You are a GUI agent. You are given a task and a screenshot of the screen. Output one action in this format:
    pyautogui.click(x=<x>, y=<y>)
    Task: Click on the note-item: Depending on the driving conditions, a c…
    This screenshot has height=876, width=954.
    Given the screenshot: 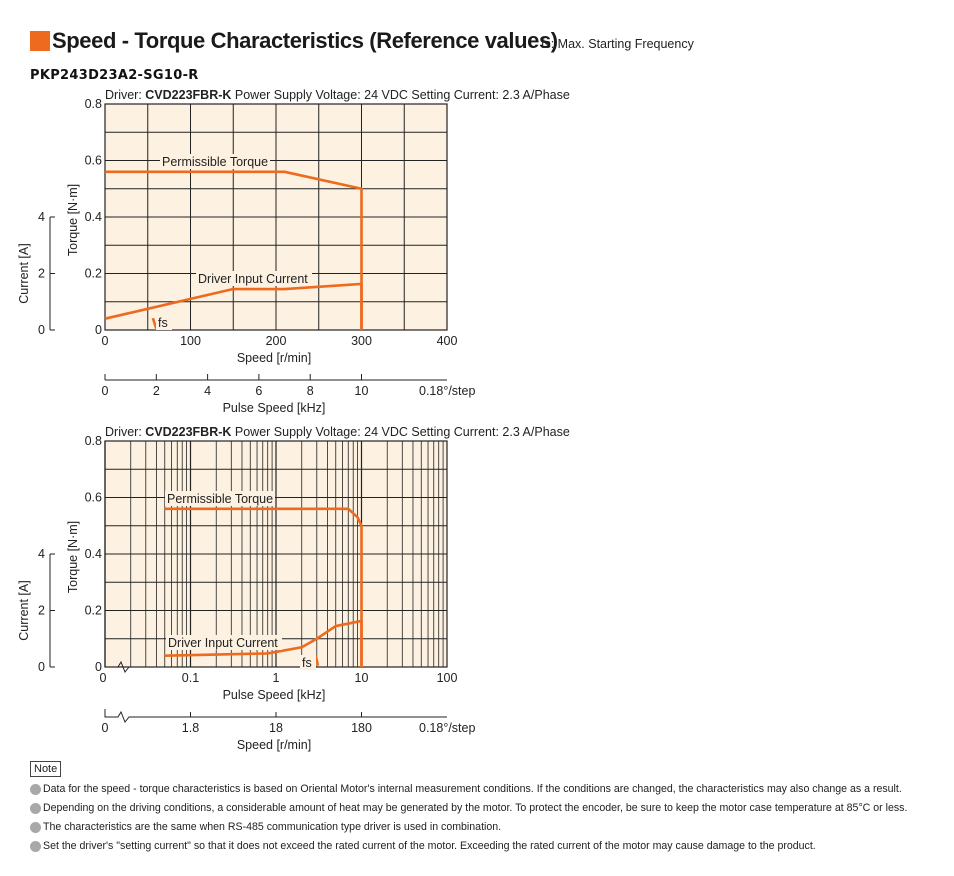 What is the action you would take?
    pyautogui.click(x=468, y=808)
    